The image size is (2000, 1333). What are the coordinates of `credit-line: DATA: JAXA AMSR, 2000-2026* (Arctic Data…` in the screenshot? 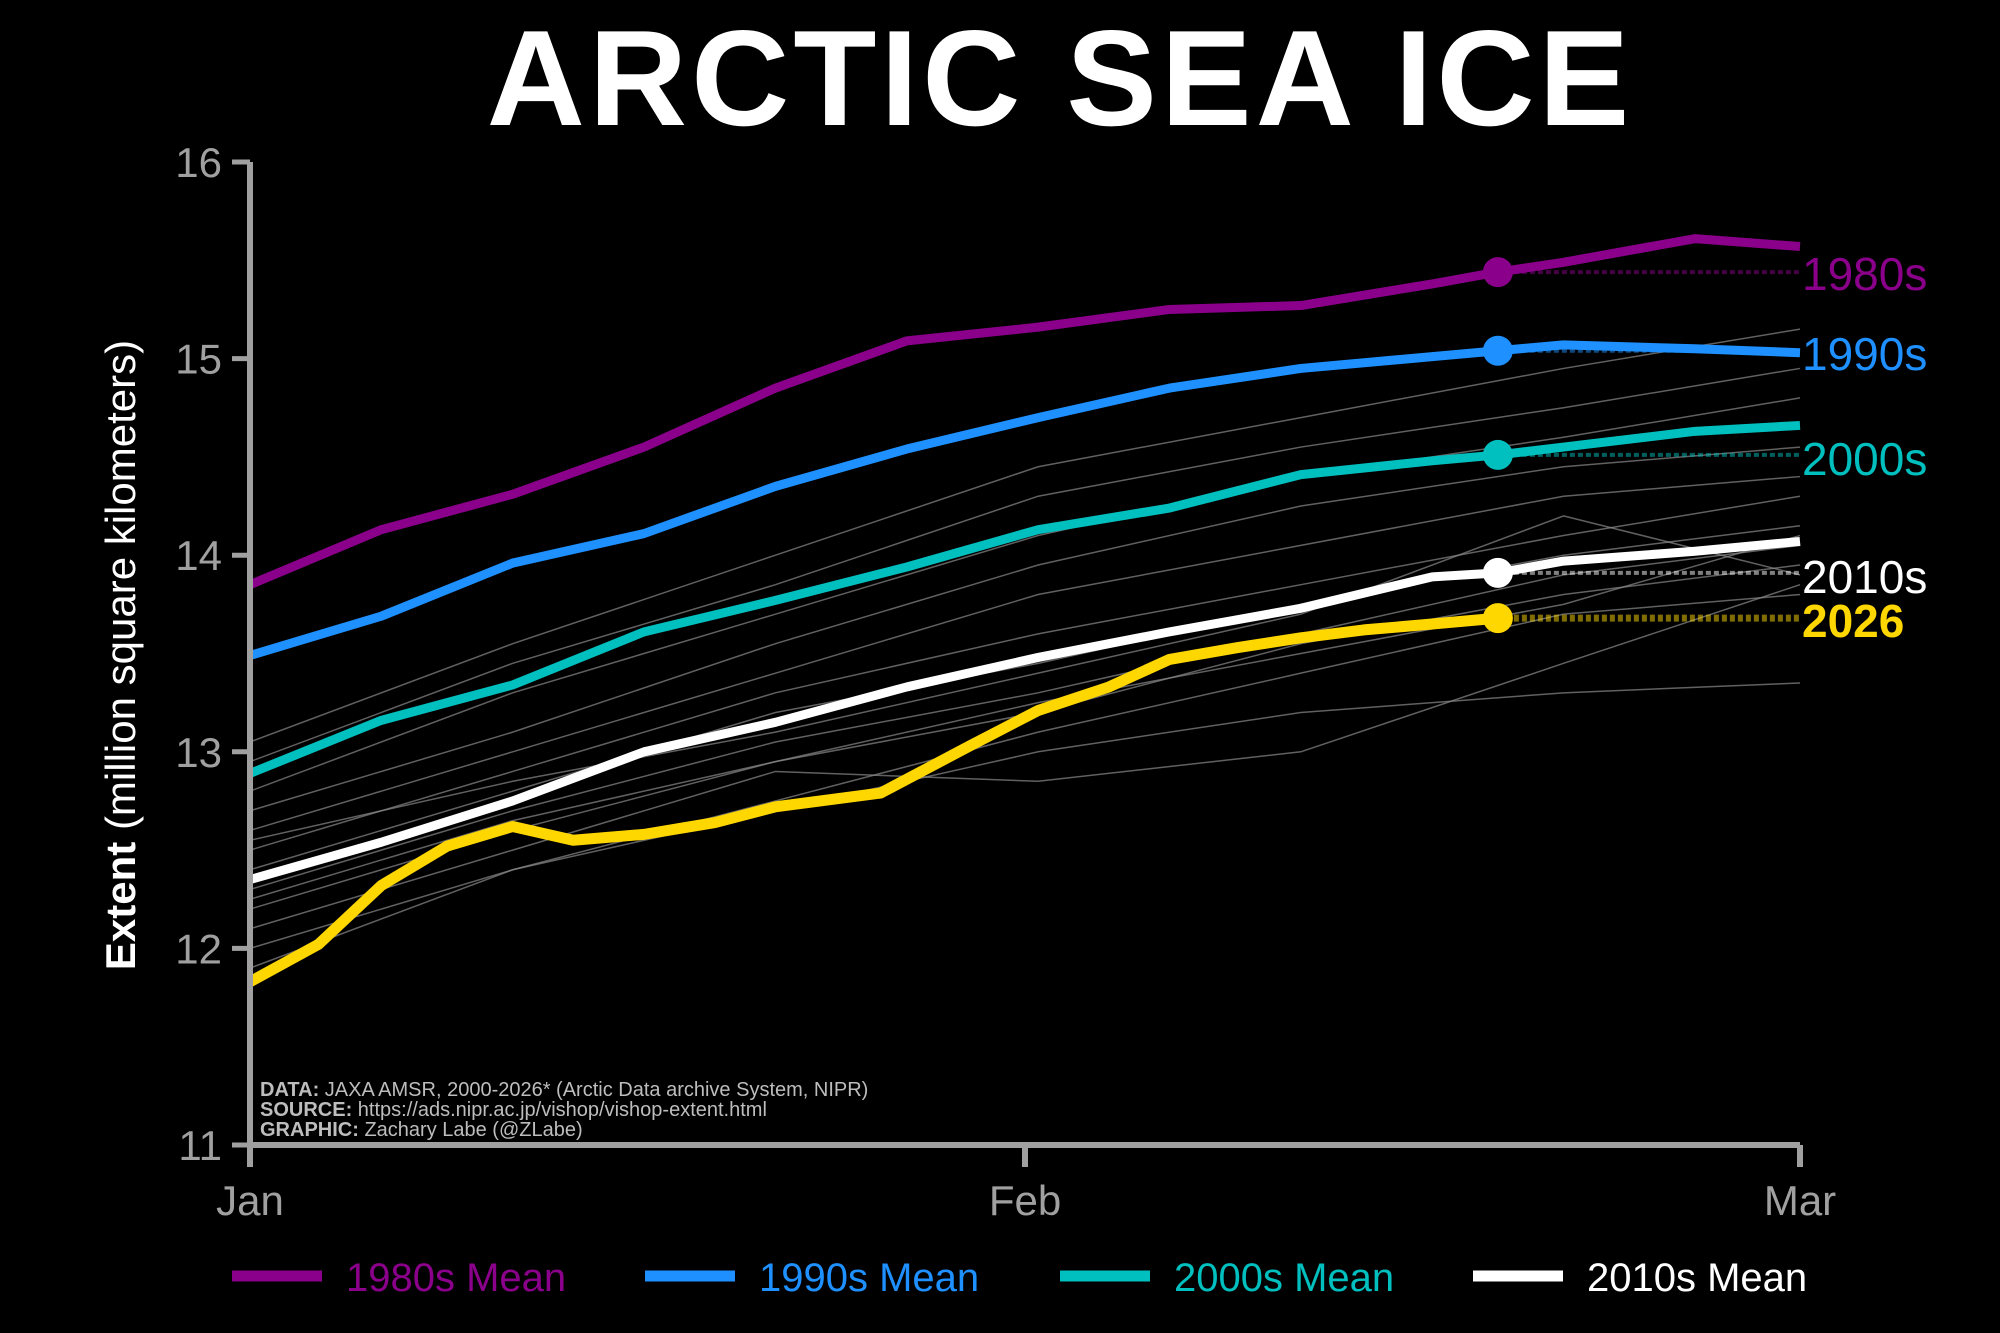 It's located at (564, 1090).